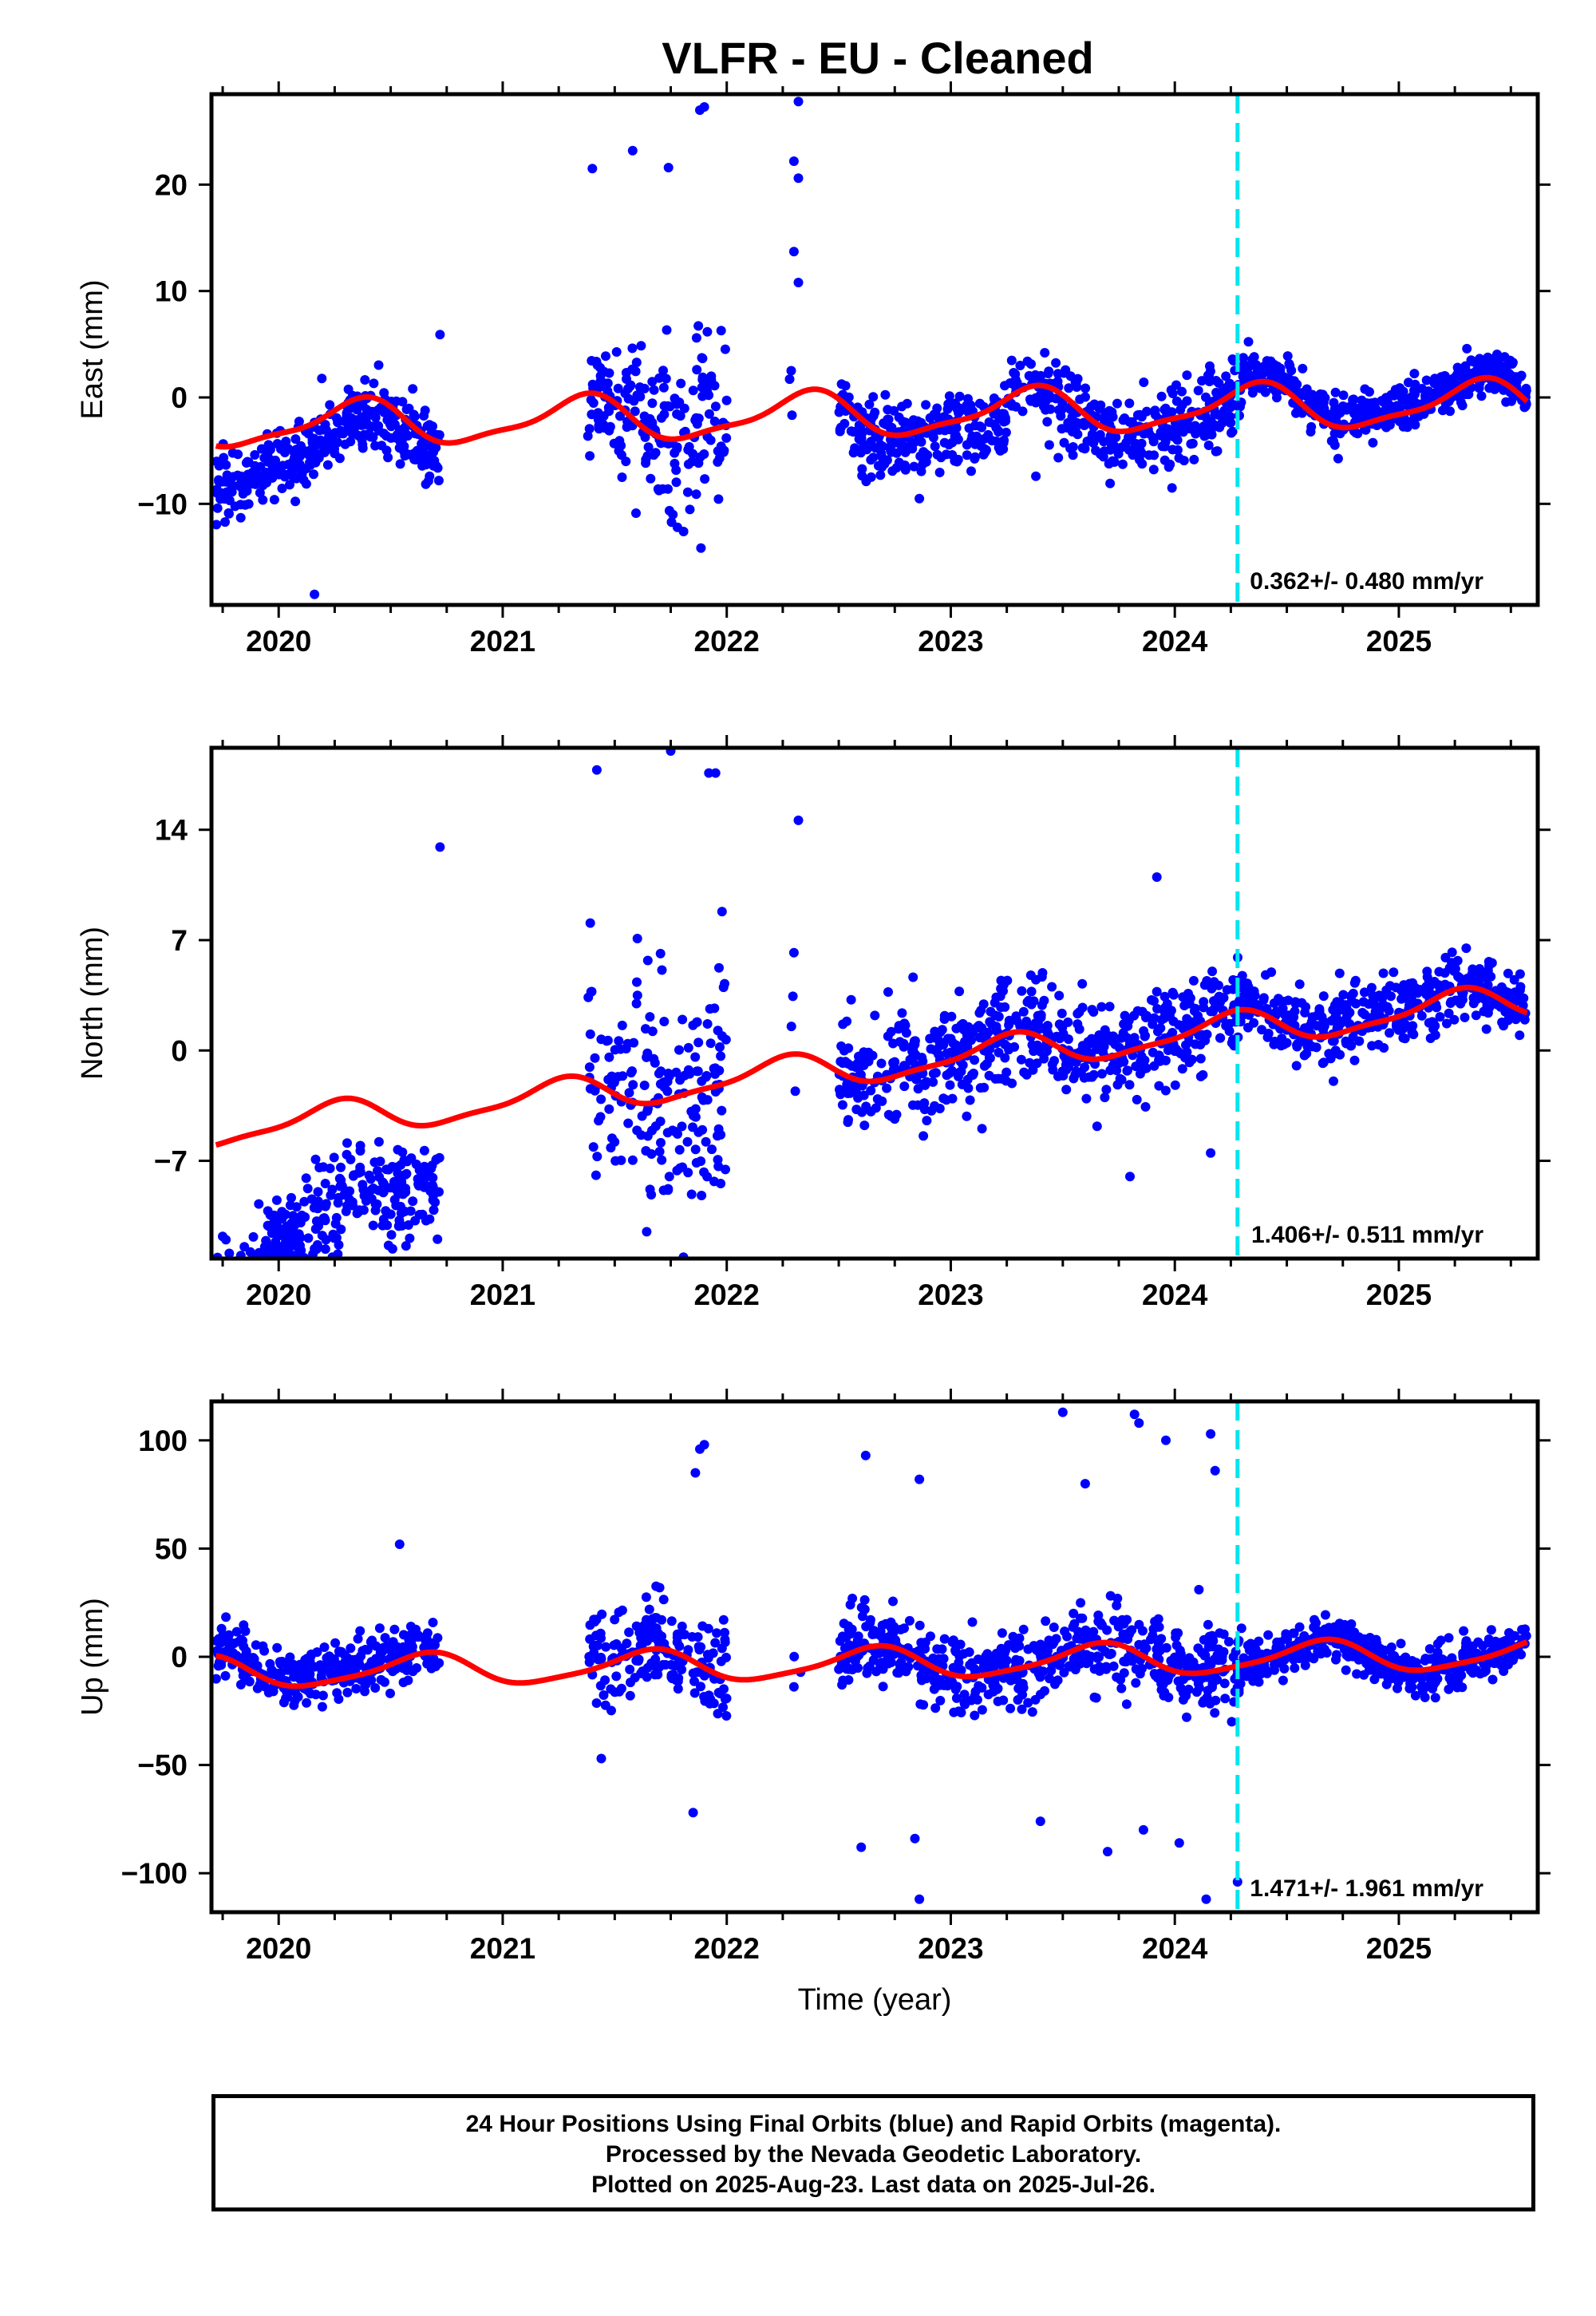  I want to click on y-axis-title: East (mm), so click(92, 349).